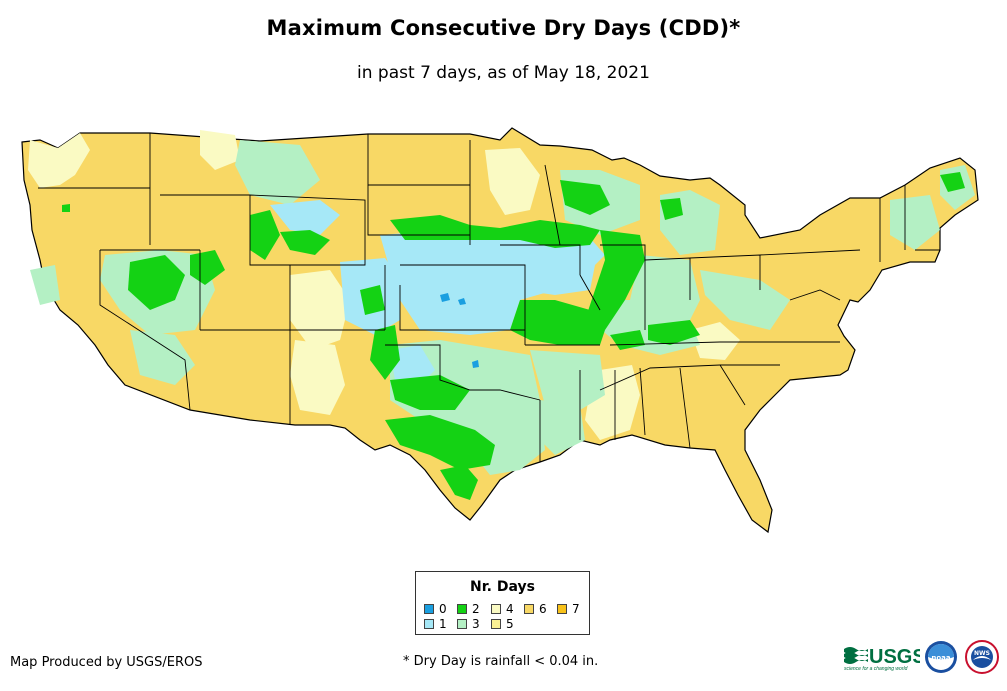 This screenshot has height=691, width=1007. Describe the element at coordinates (576, 609) in the screenshot. I see `legend-label-7: 7` at that location.